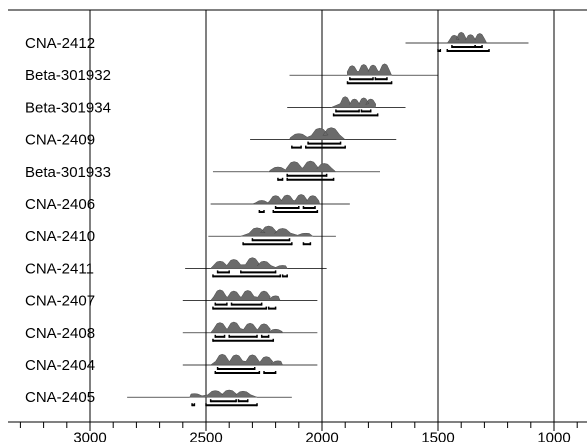 The image size is (587, 442). What do you see at coordinates (60, 333) in the screenshot?
I see `sample-label-cna-2408: CNA-2408` at bounding box center [60, 333].